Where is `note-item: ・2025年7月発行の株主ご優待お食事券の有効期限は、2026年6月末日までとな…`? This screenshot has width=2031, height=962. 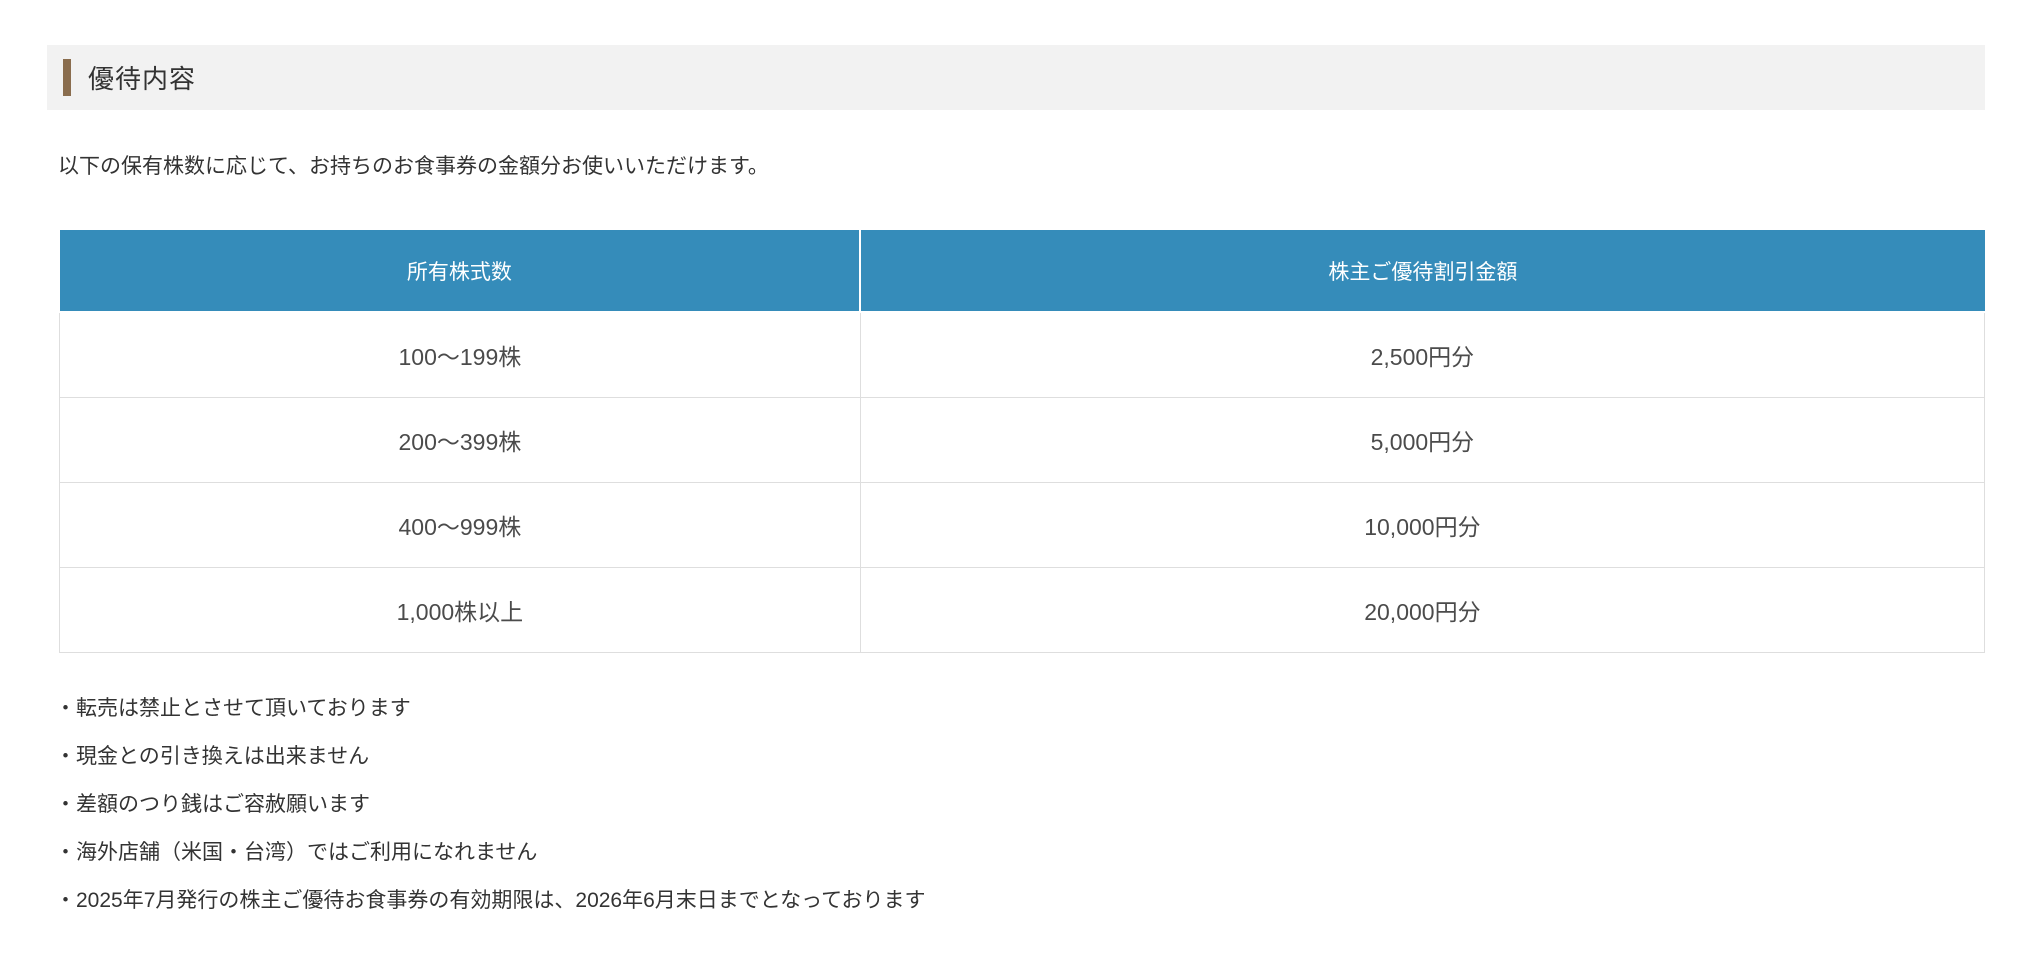
note-item: ・2025年7月発行の株主ご優待お食事券の有効期限は、2026年6月末日までとな… is located at coordinates (490, 900).